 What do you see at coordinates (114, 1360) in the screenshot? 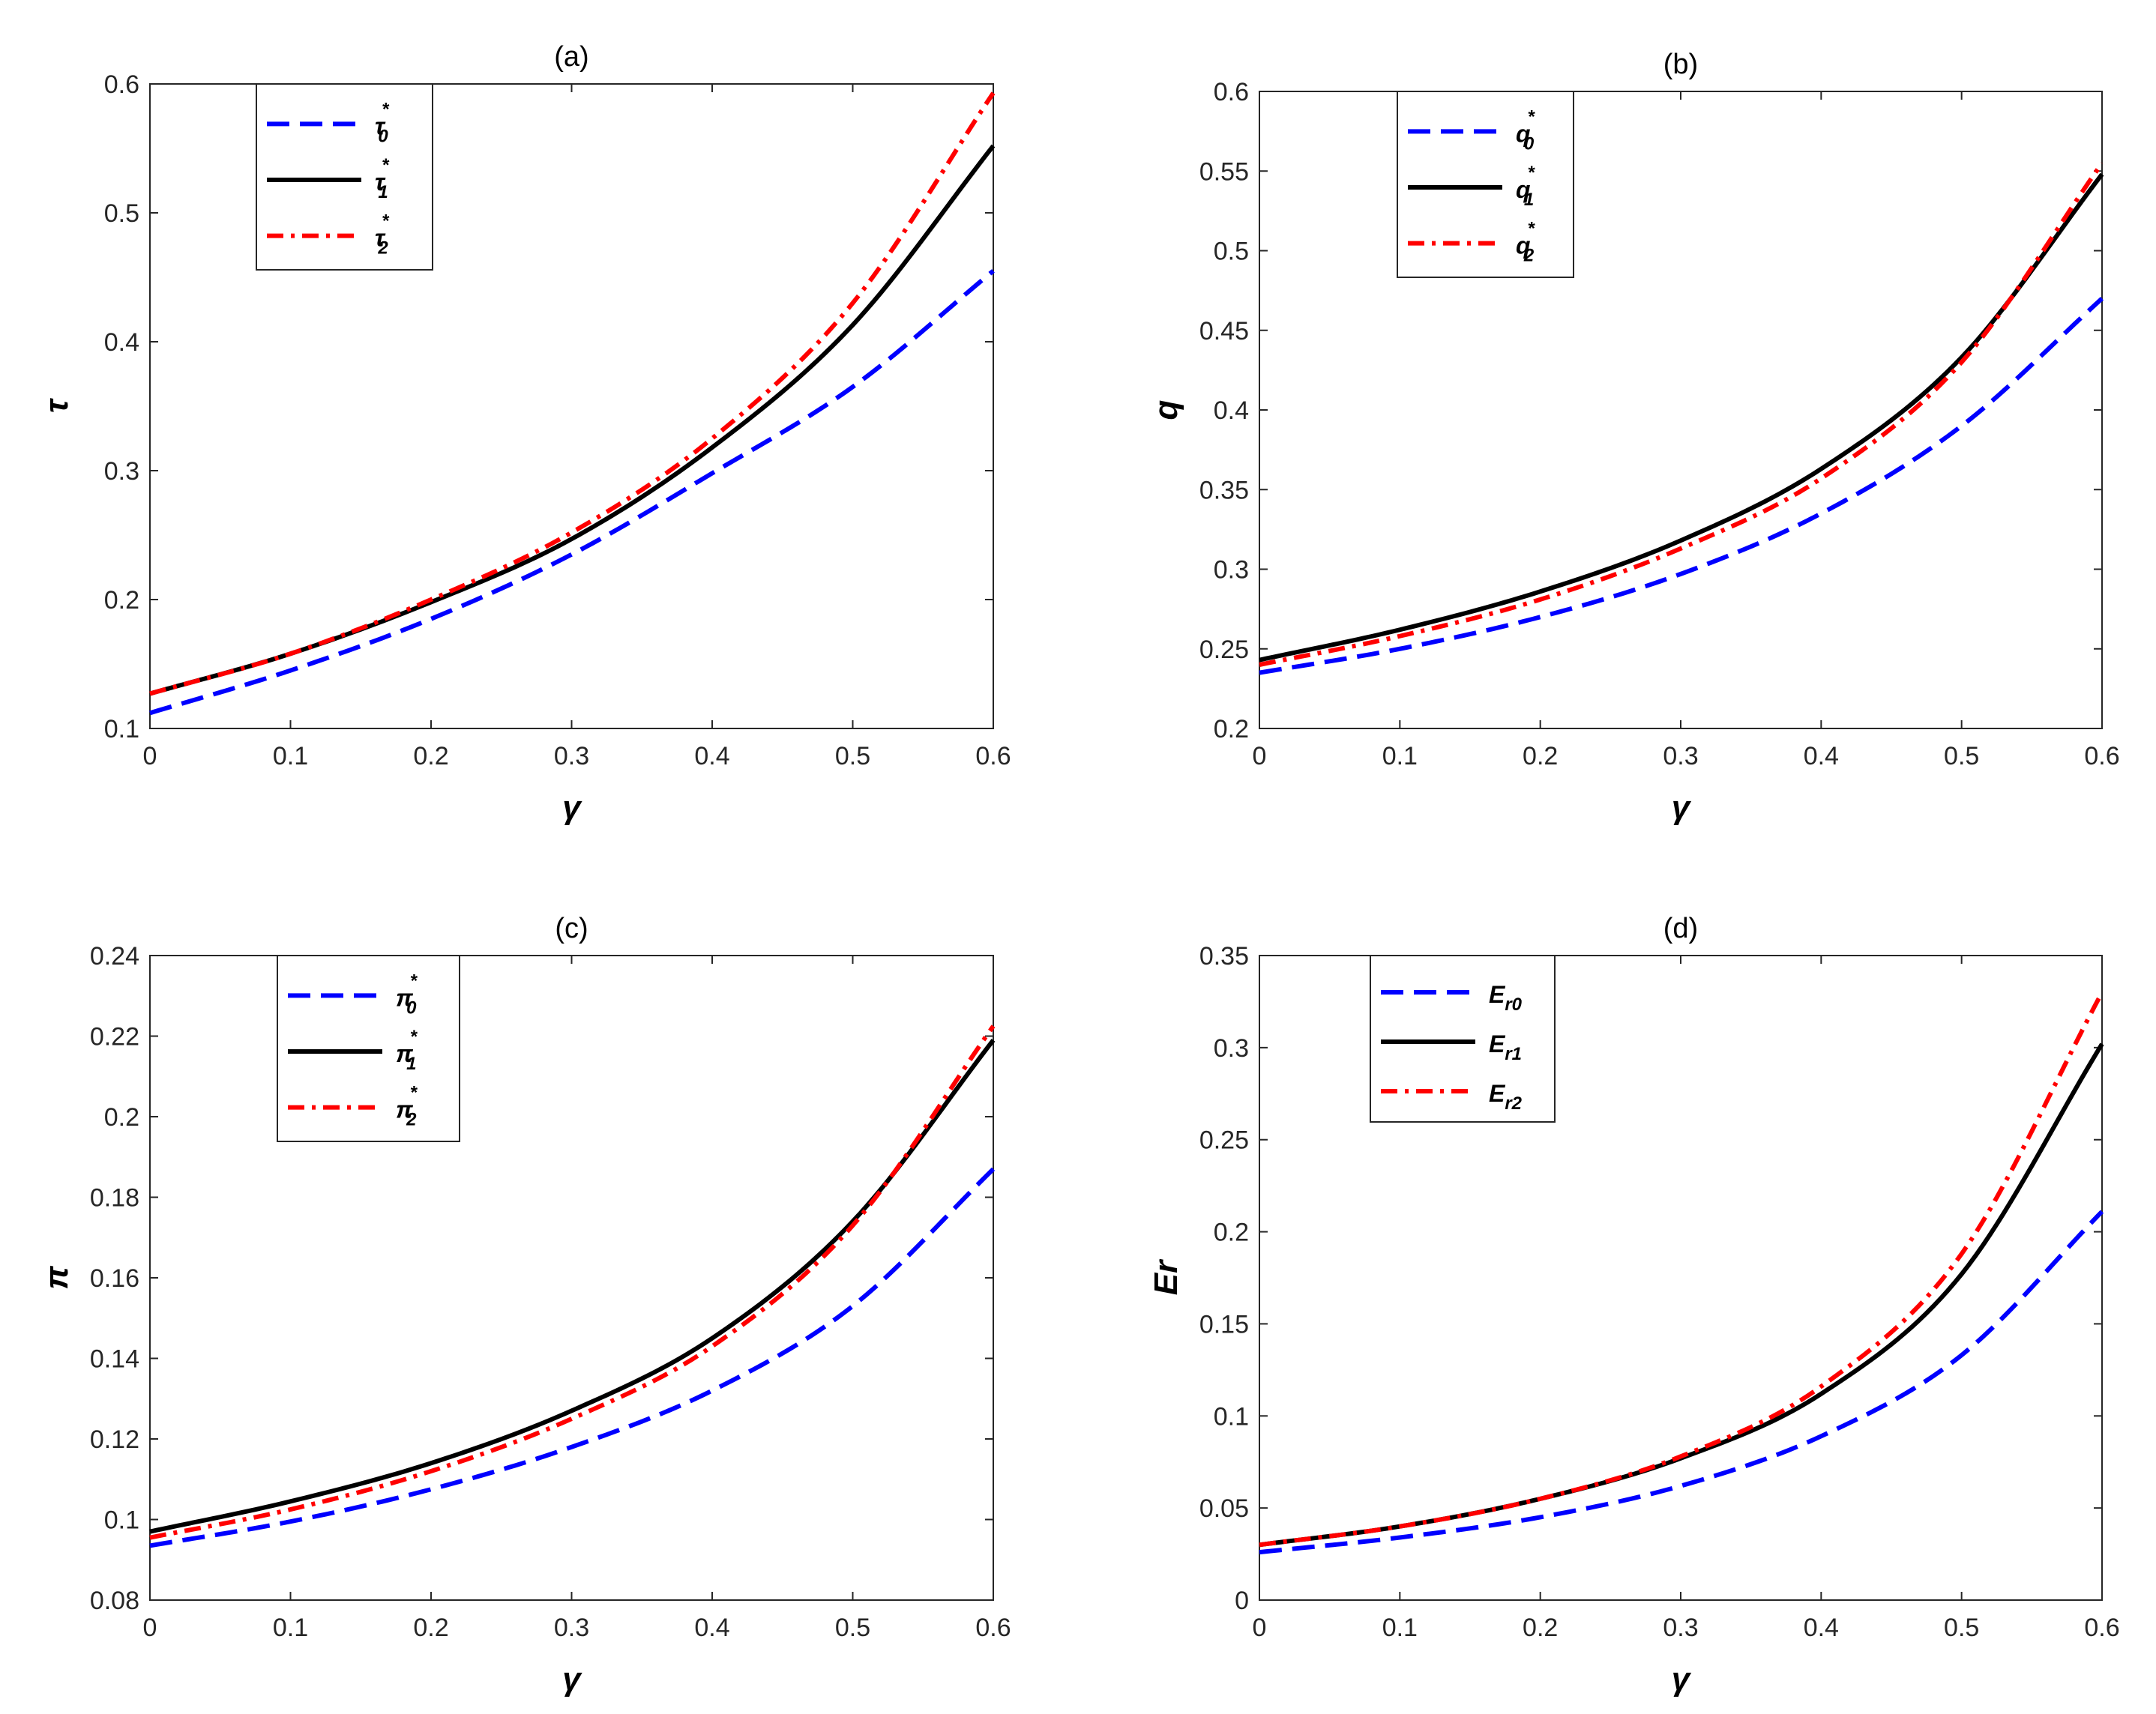
I see `y-tick-label: 0.14` at bounding box center [114, 1360].